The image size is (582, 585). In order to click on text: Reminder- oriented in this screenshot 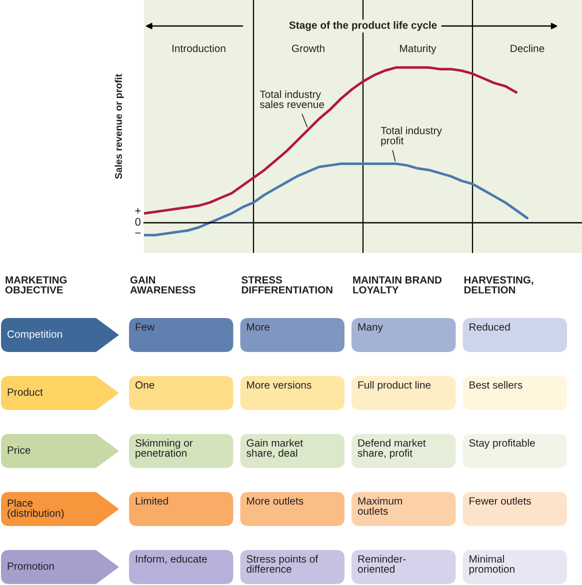, I will do `click(382, 564)`.